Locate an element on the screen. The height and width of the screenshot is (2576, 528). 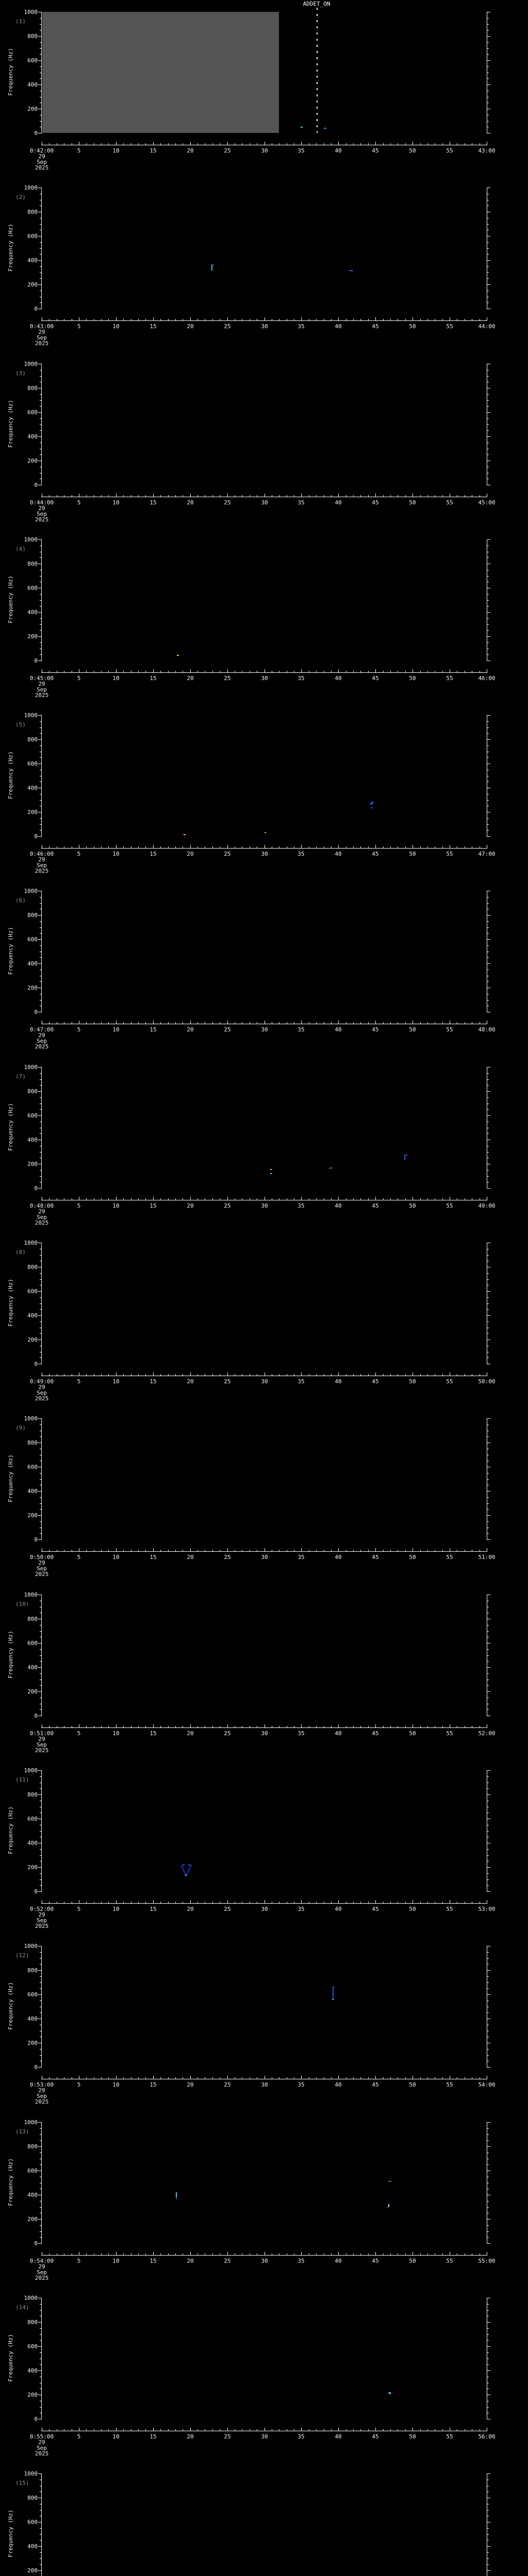
time-tick-label: 0:43:00 is located at coordinates (41, 326).